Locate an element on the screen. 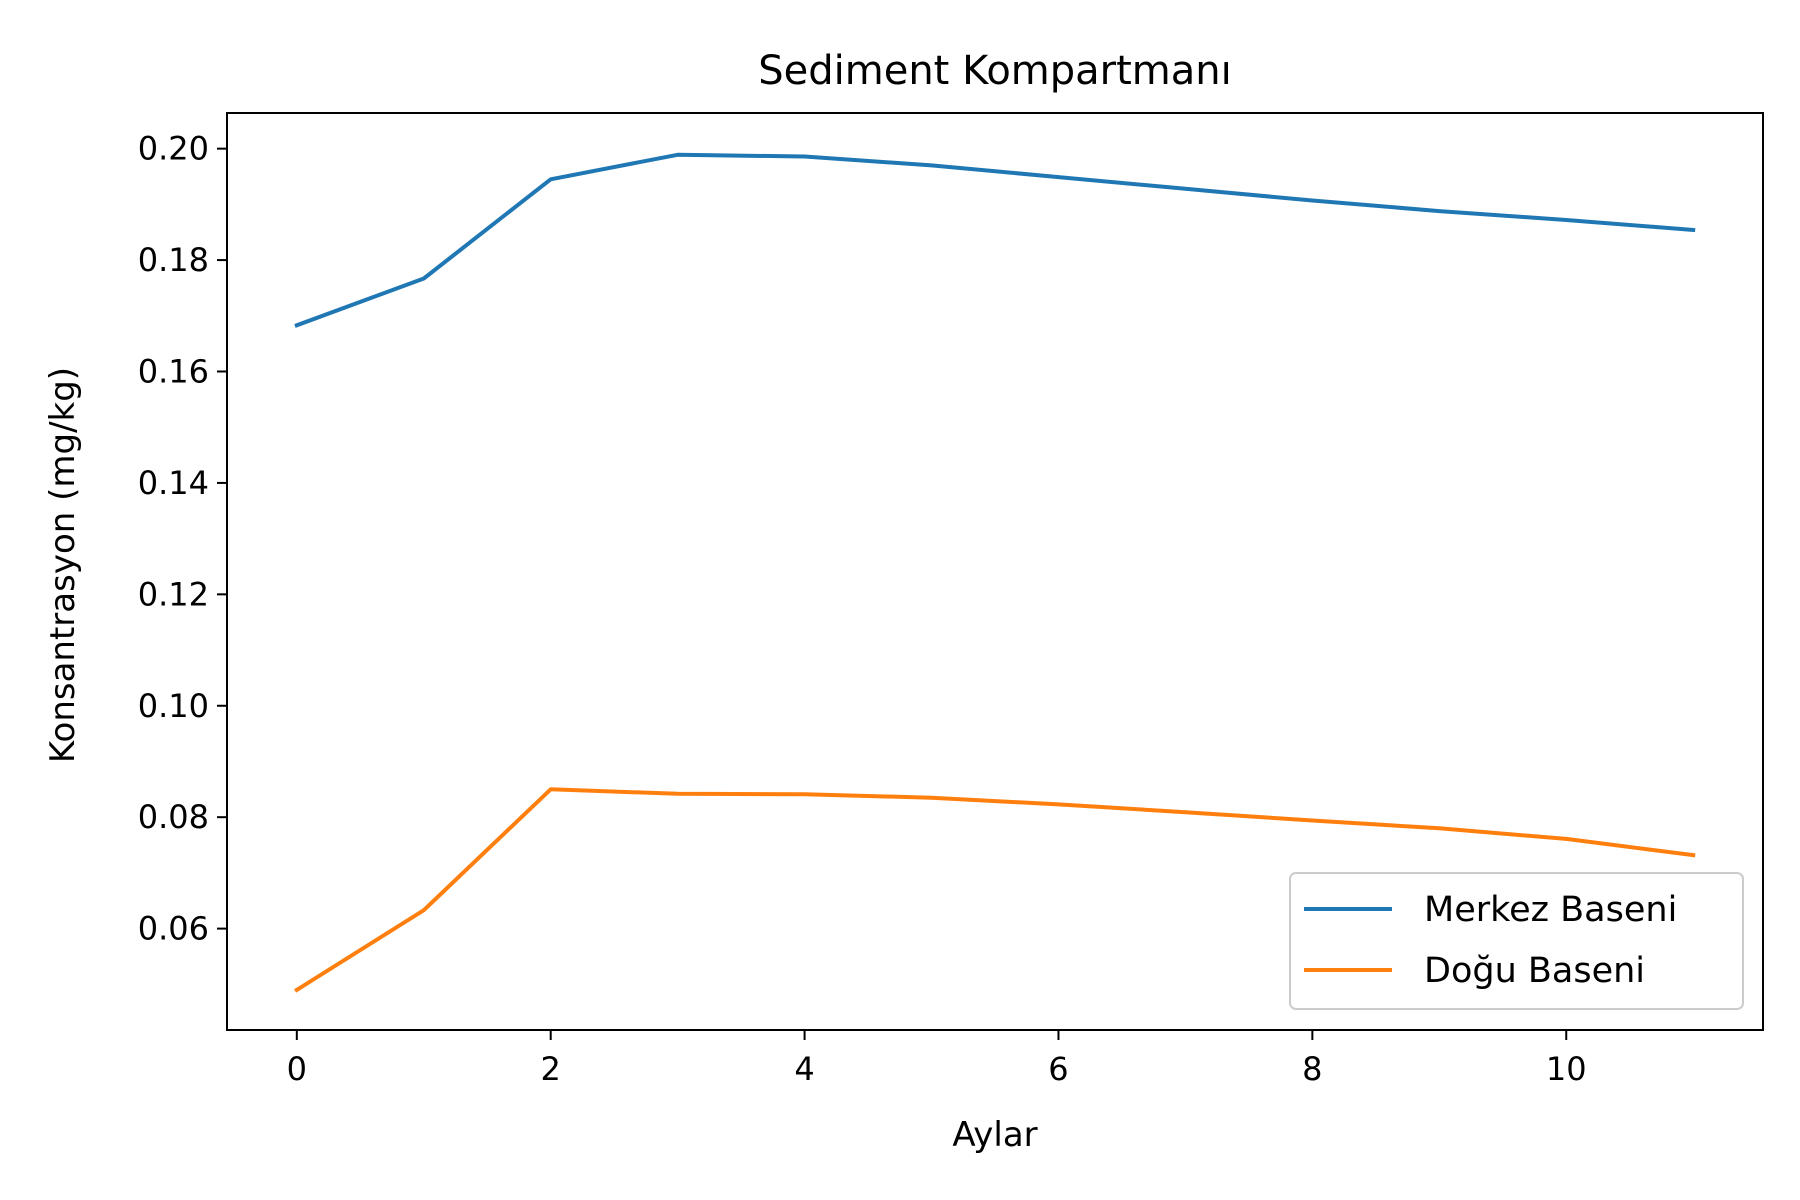 Image resolution: width=1800 pixels, height=1200 pixels. x-tick-label: 2 is located at coordinates (551, 1069).